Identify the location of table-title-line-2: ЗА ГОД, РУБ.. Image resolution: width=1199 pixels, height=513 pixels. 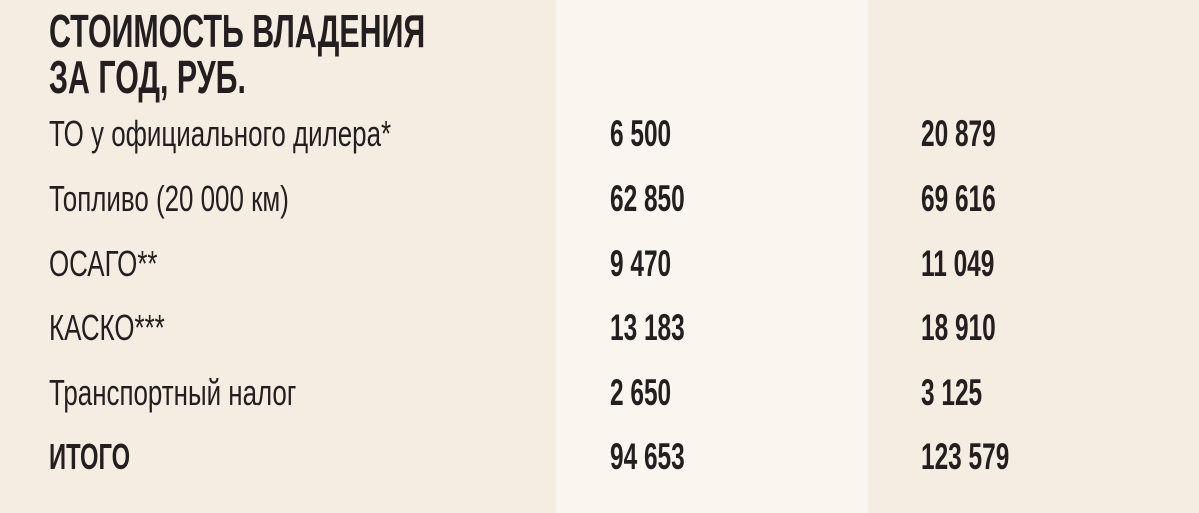
(147, 77).